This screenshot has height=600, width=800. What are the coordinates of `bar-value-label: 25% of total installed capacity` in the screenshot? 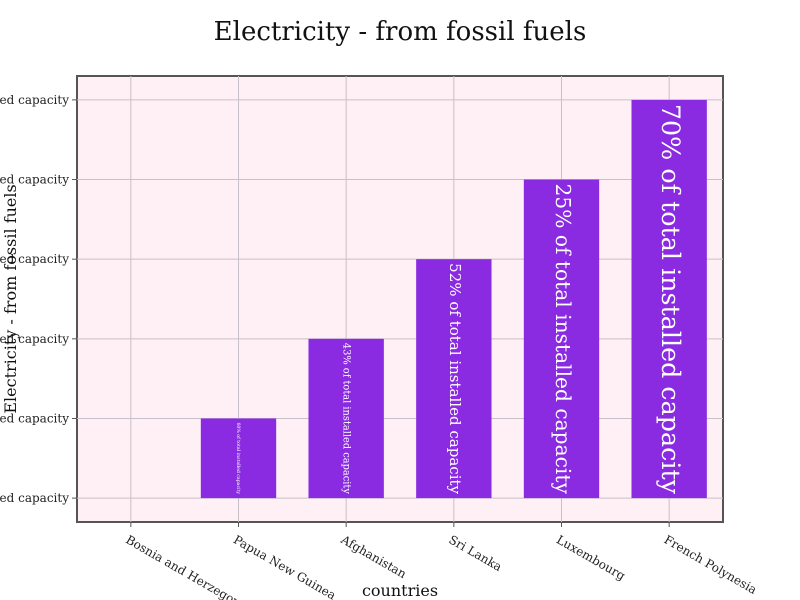 It's located at (563, 339).